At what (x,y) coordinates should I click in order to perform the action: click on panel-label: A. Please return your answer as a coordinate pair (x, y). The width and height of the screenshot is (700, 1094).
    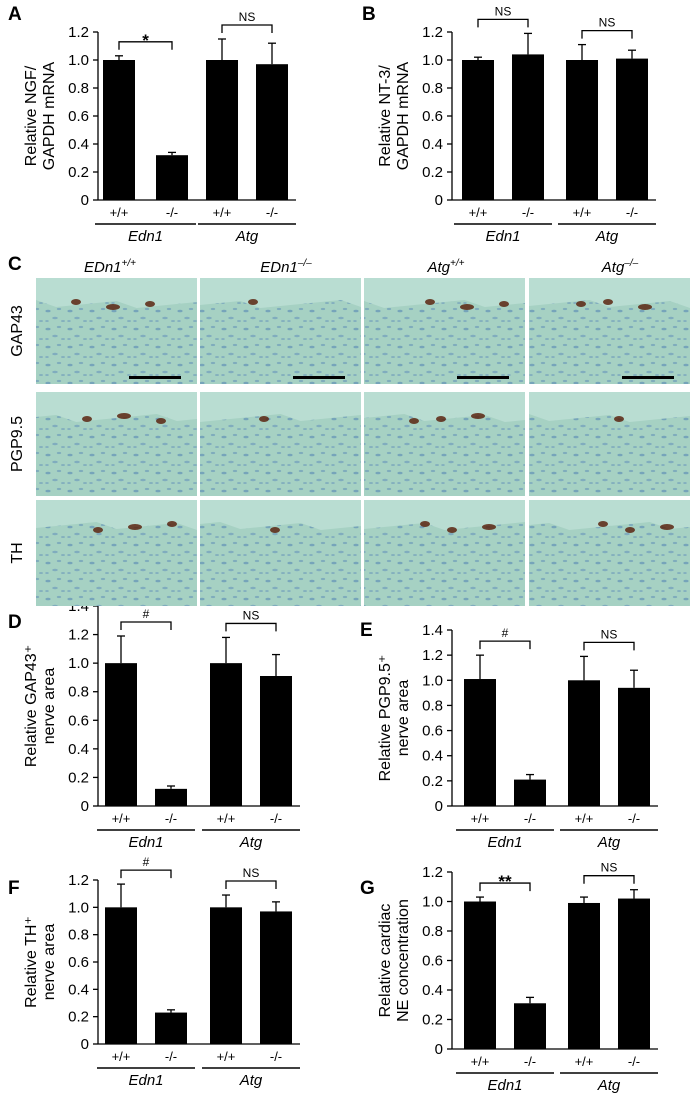
    Looking at the image, I should click on (15, 14).